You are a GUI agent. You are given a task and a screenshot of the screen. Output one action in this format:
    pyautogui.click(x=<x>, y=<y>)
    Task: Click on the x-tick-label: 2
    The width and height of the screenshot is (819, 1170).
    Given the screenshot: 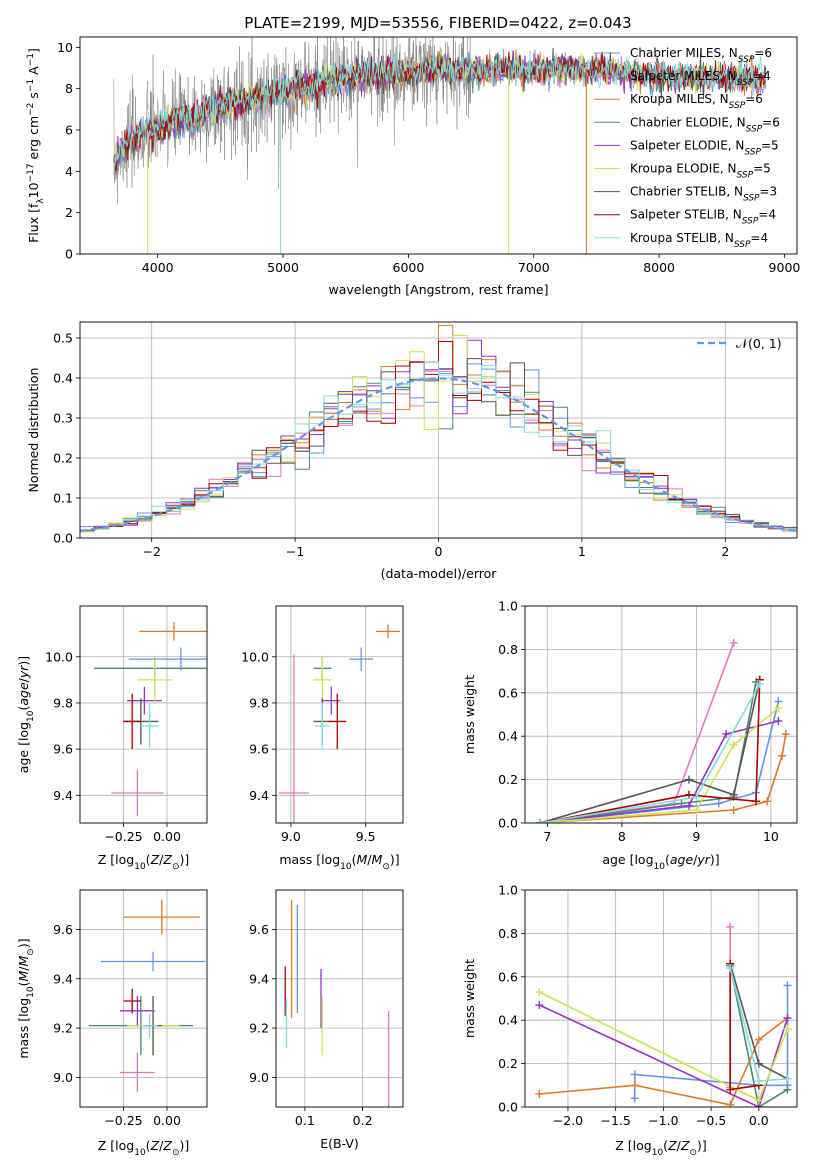 What is the action you would take?
    pyautogui.click(x=725, y=551)
    